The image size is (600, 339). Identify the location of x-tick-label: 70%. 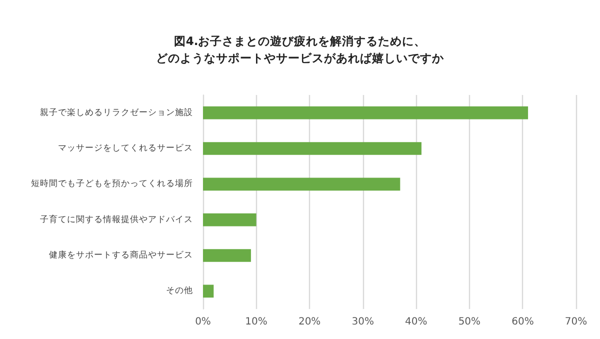
(576, 322).